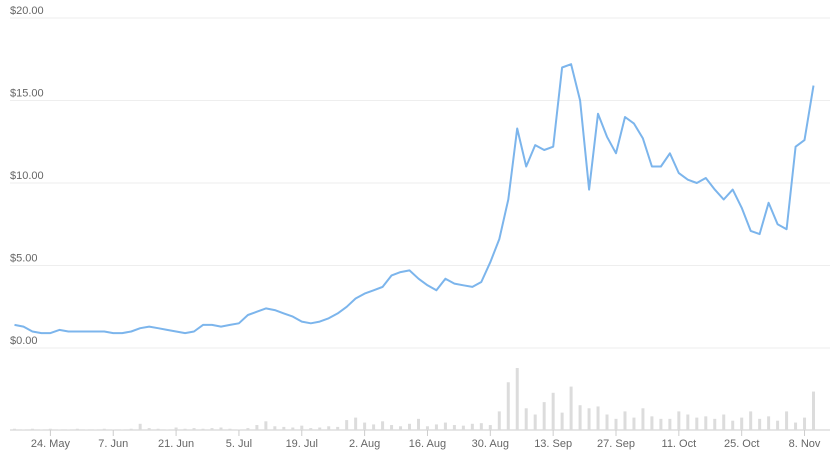 The height and width of the screenshot is (456, 835). Describe the element at coordinates (176, 444) in the screenshot. I see `x-tick-label: 21. Jun` at that location.